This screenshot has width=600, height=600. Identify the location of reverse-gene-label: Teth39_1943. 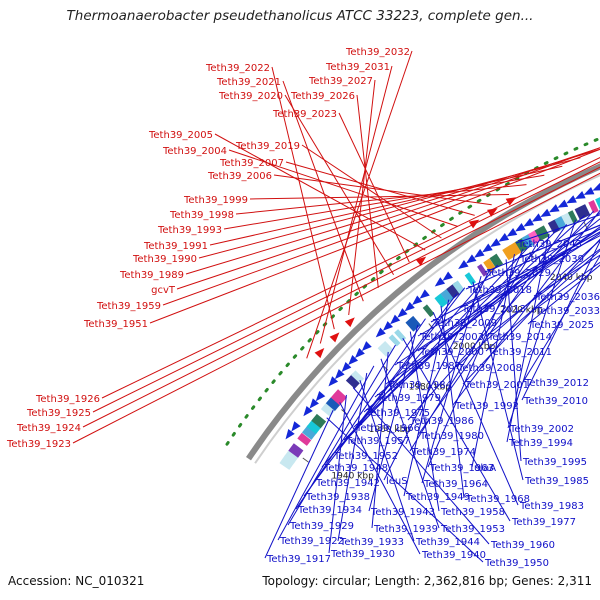
(402, 512).